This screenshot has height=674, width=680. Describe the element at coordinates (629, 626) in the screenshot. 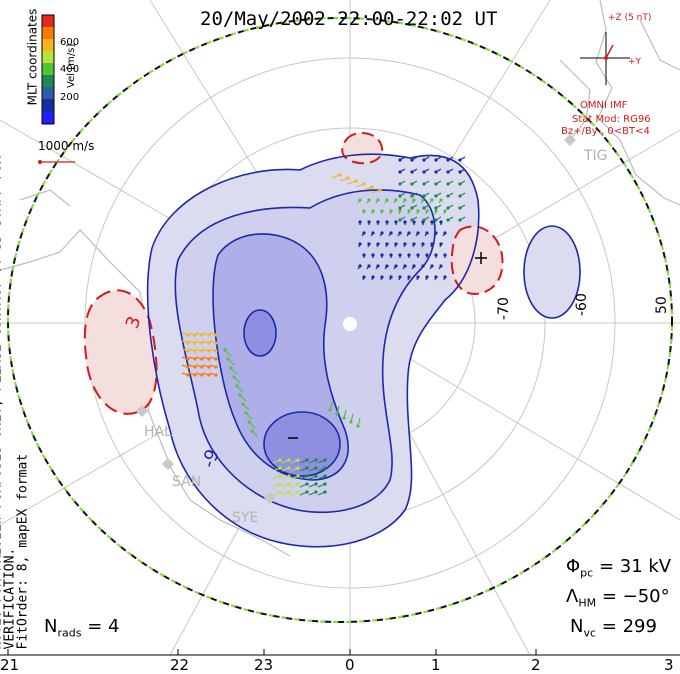

I see `nvc-value: = 299` at that location.